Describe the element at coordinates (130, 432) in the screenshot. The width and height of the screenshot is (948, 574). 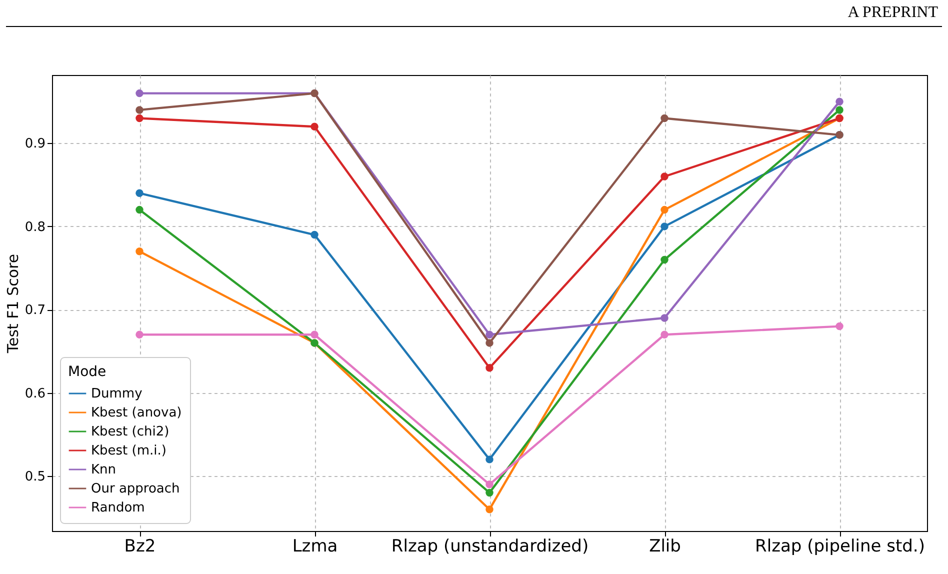
I see `legend-label: Kbest (chi2)` at that location.